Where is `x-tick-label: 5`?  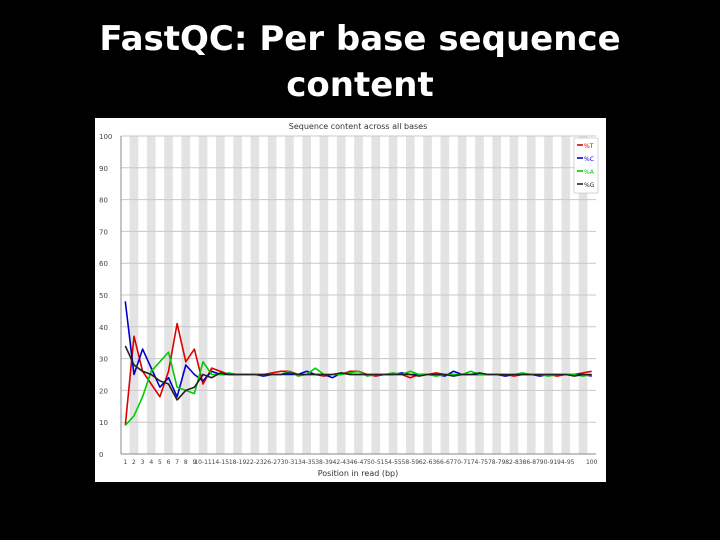
x-tick-label: 5 is located at coordinates (160, 462).